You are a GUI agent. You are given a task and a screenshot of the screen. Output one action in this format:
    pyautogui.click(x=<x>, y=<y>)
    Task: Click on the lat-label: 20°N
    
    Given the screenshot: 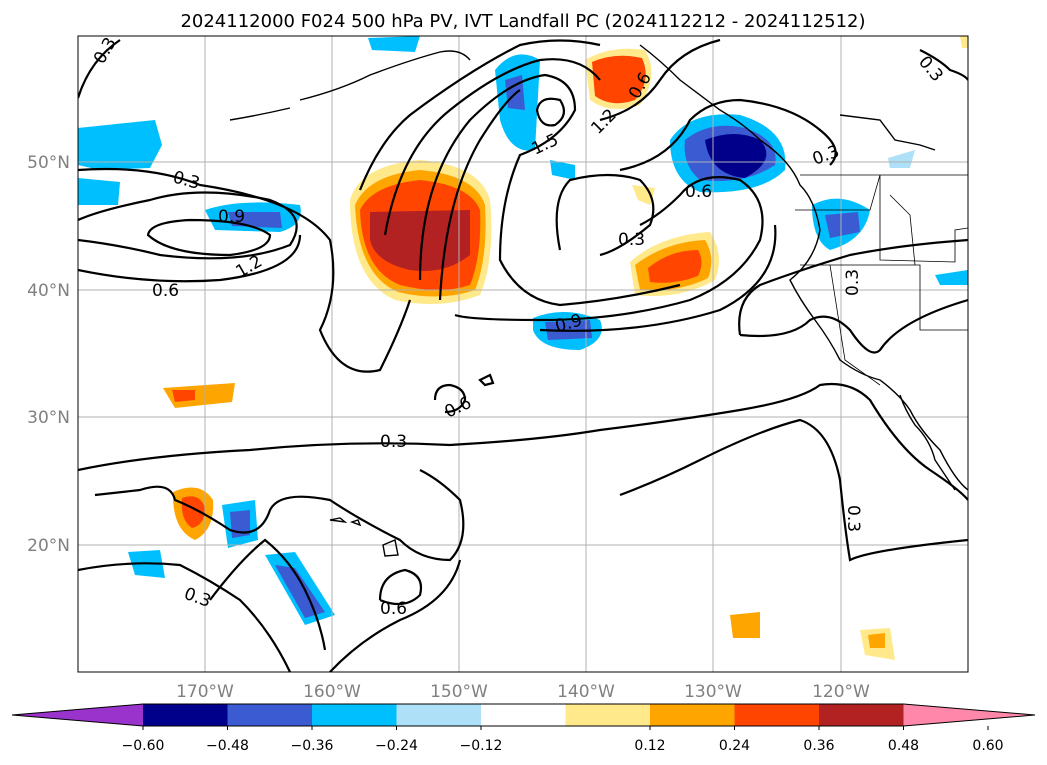 What is the action you would take?
    pyautogui.click(x=48, y=546)
    